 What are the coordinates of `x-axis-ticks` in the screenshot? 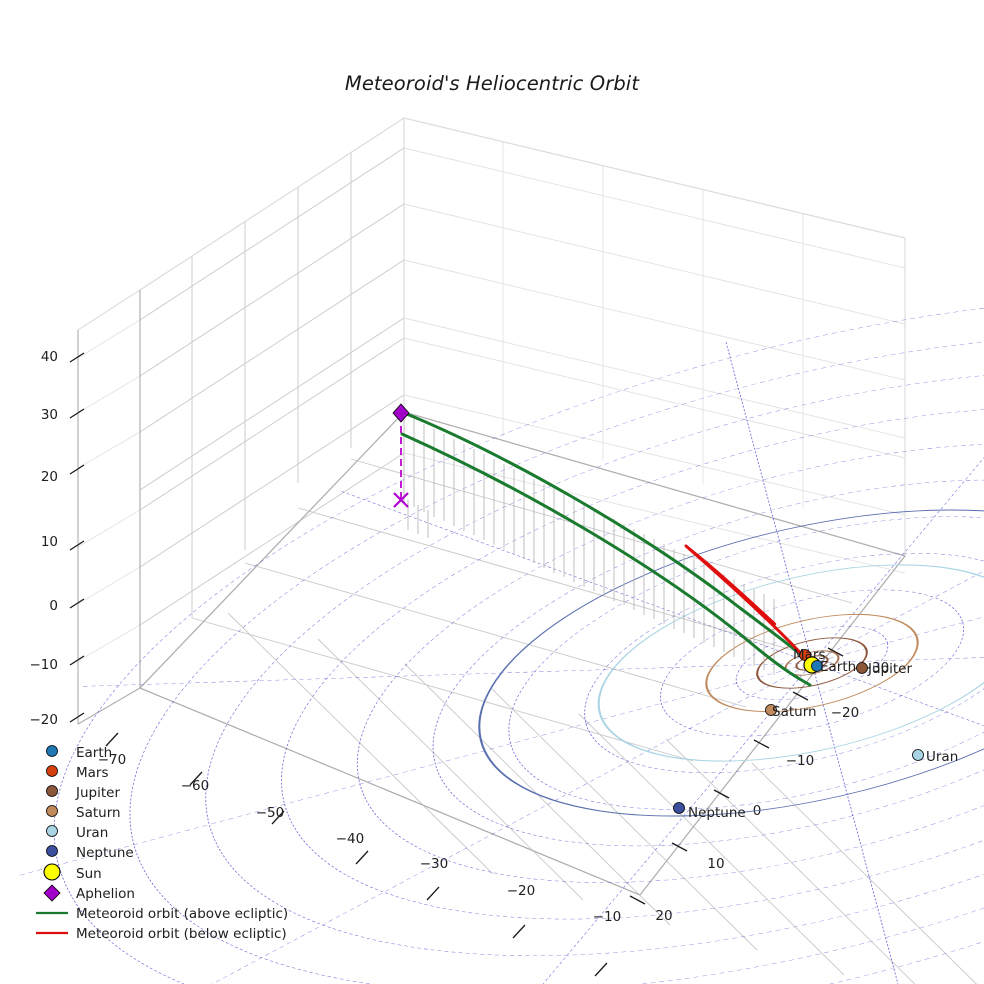 It's located at (356, 854).